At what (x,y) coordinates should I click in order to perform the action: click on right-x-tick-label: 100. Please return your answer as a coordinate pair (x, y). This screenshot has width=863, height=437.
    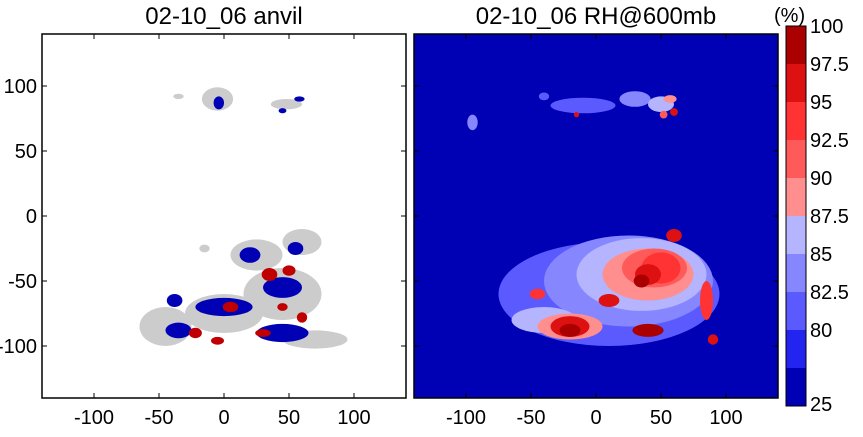
    Looking at the image, I should click on (725, 418).